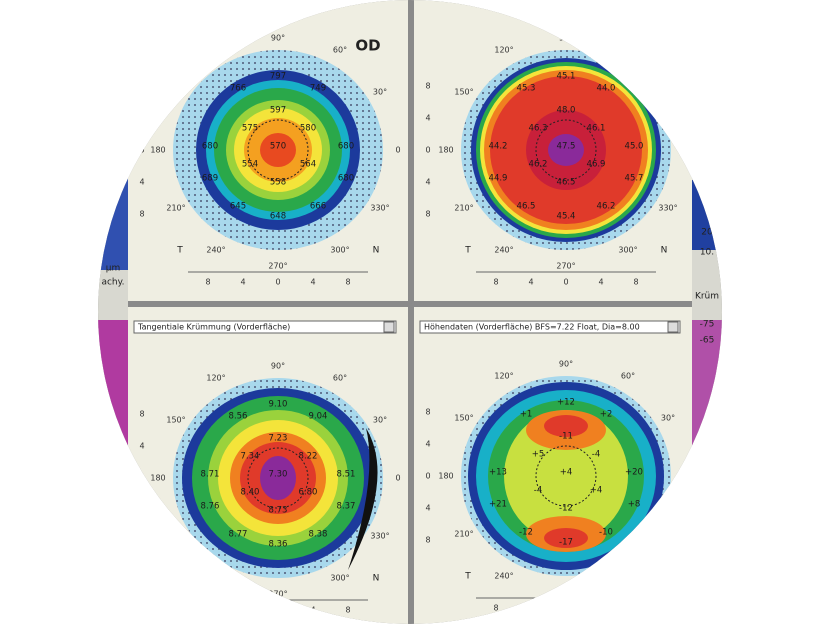 The image size is (820, 625). Describe the element at coordinates (318, 89) in the screenshot. I see `map-value: 749` at that location.